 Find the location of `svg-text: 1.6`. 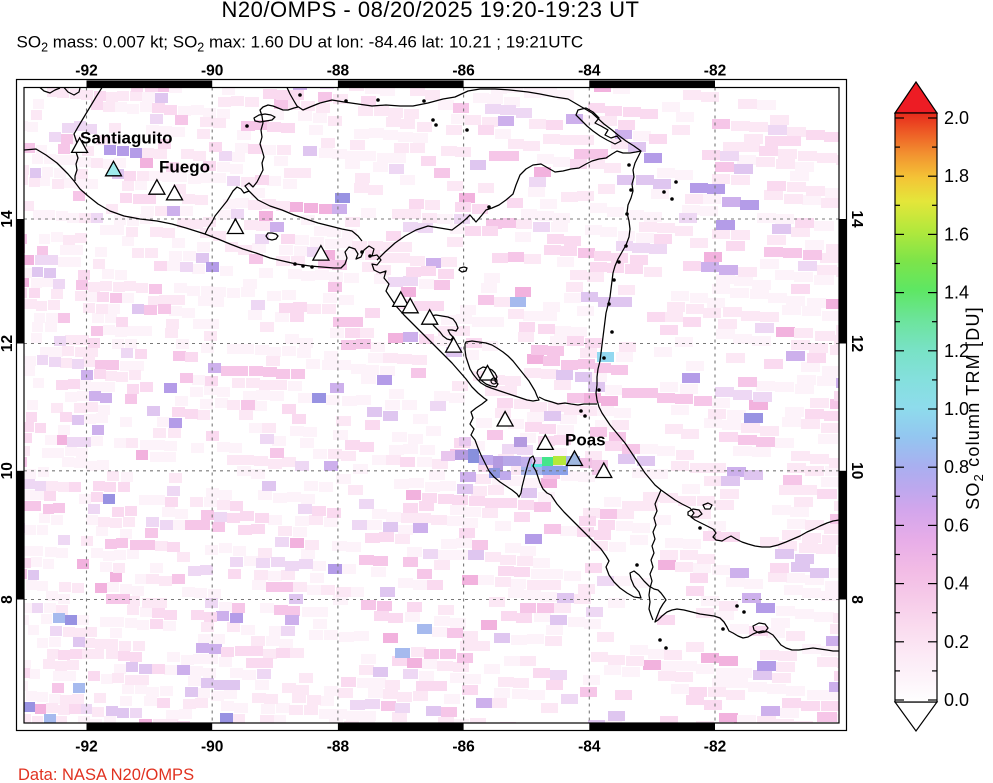

svg-text: 1.6 is located at coordinates (956, 234).